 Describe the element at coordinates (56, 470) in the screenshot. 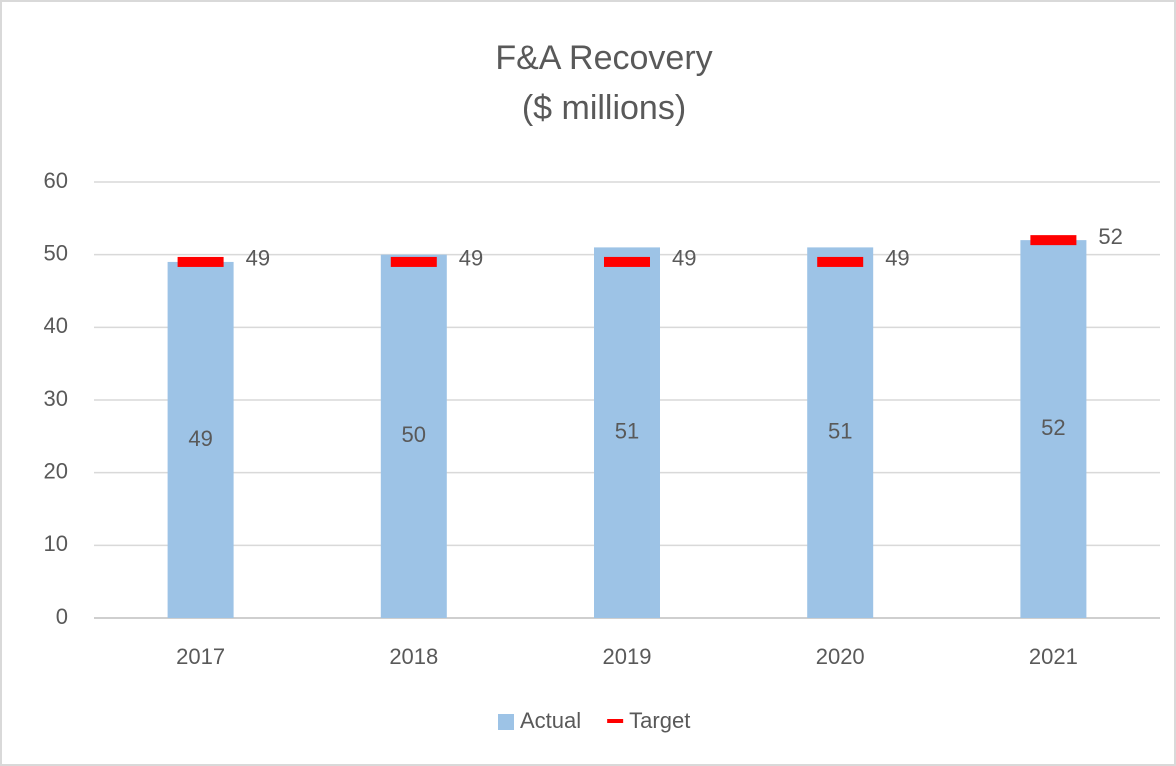

I see `y-tick-label: 20` at that location.